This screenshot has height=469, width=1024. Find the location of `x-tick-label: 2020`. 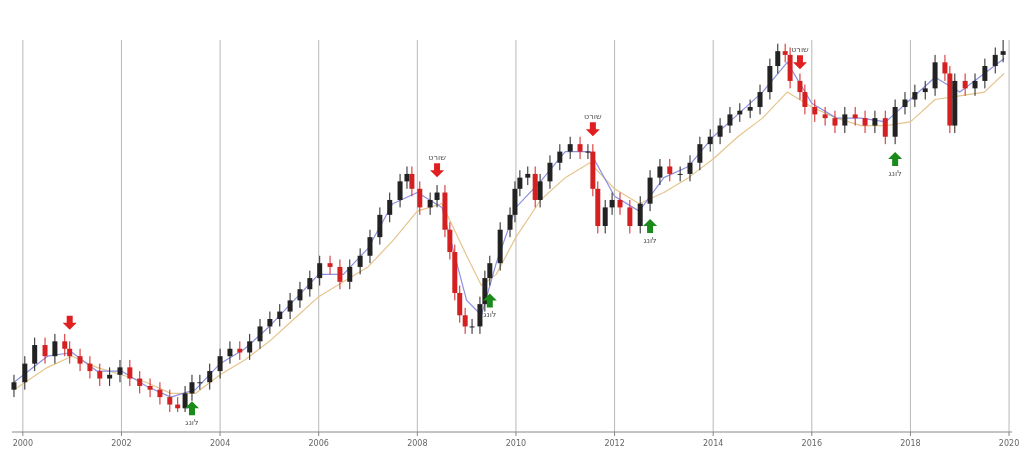

x-tick-label: 2020 is located at coordinates (1009, 443).